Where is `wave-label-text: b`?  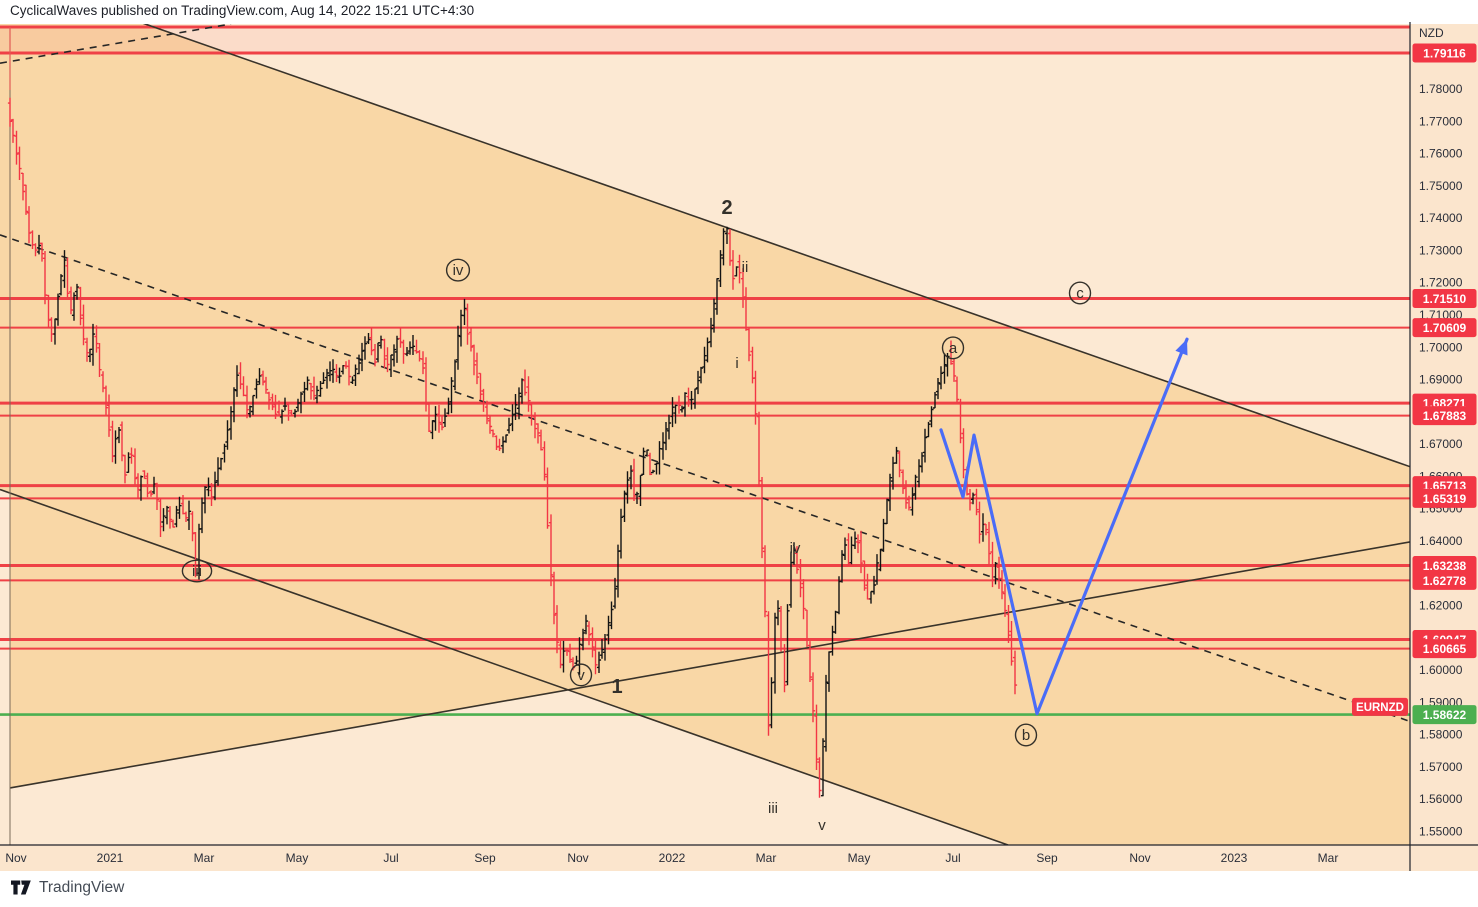
wave-label-text: b is located at coordinates (1026, 735).